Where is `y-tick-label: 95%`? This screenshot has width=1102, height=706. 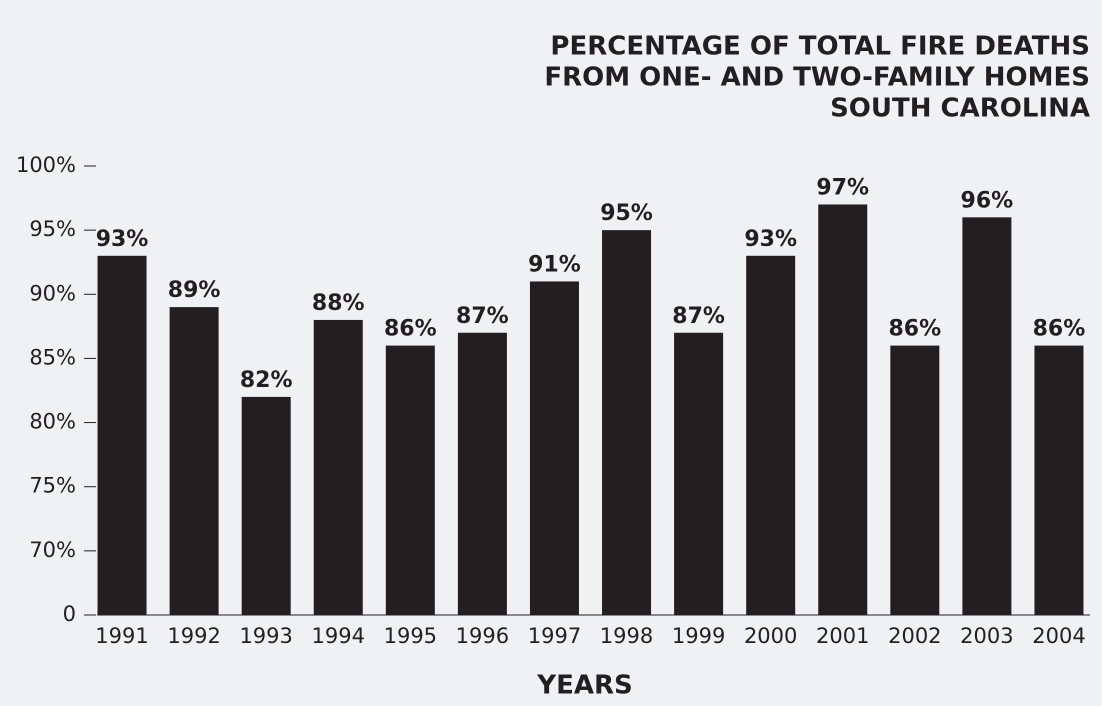
y-tick-label: 95% is located at coordinates (52, 229).